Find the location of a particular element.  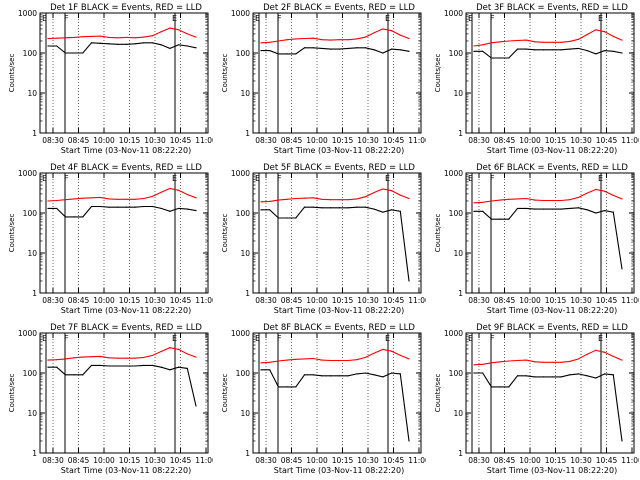

y-tick-label: 10 is located at coordinates (32, 253).